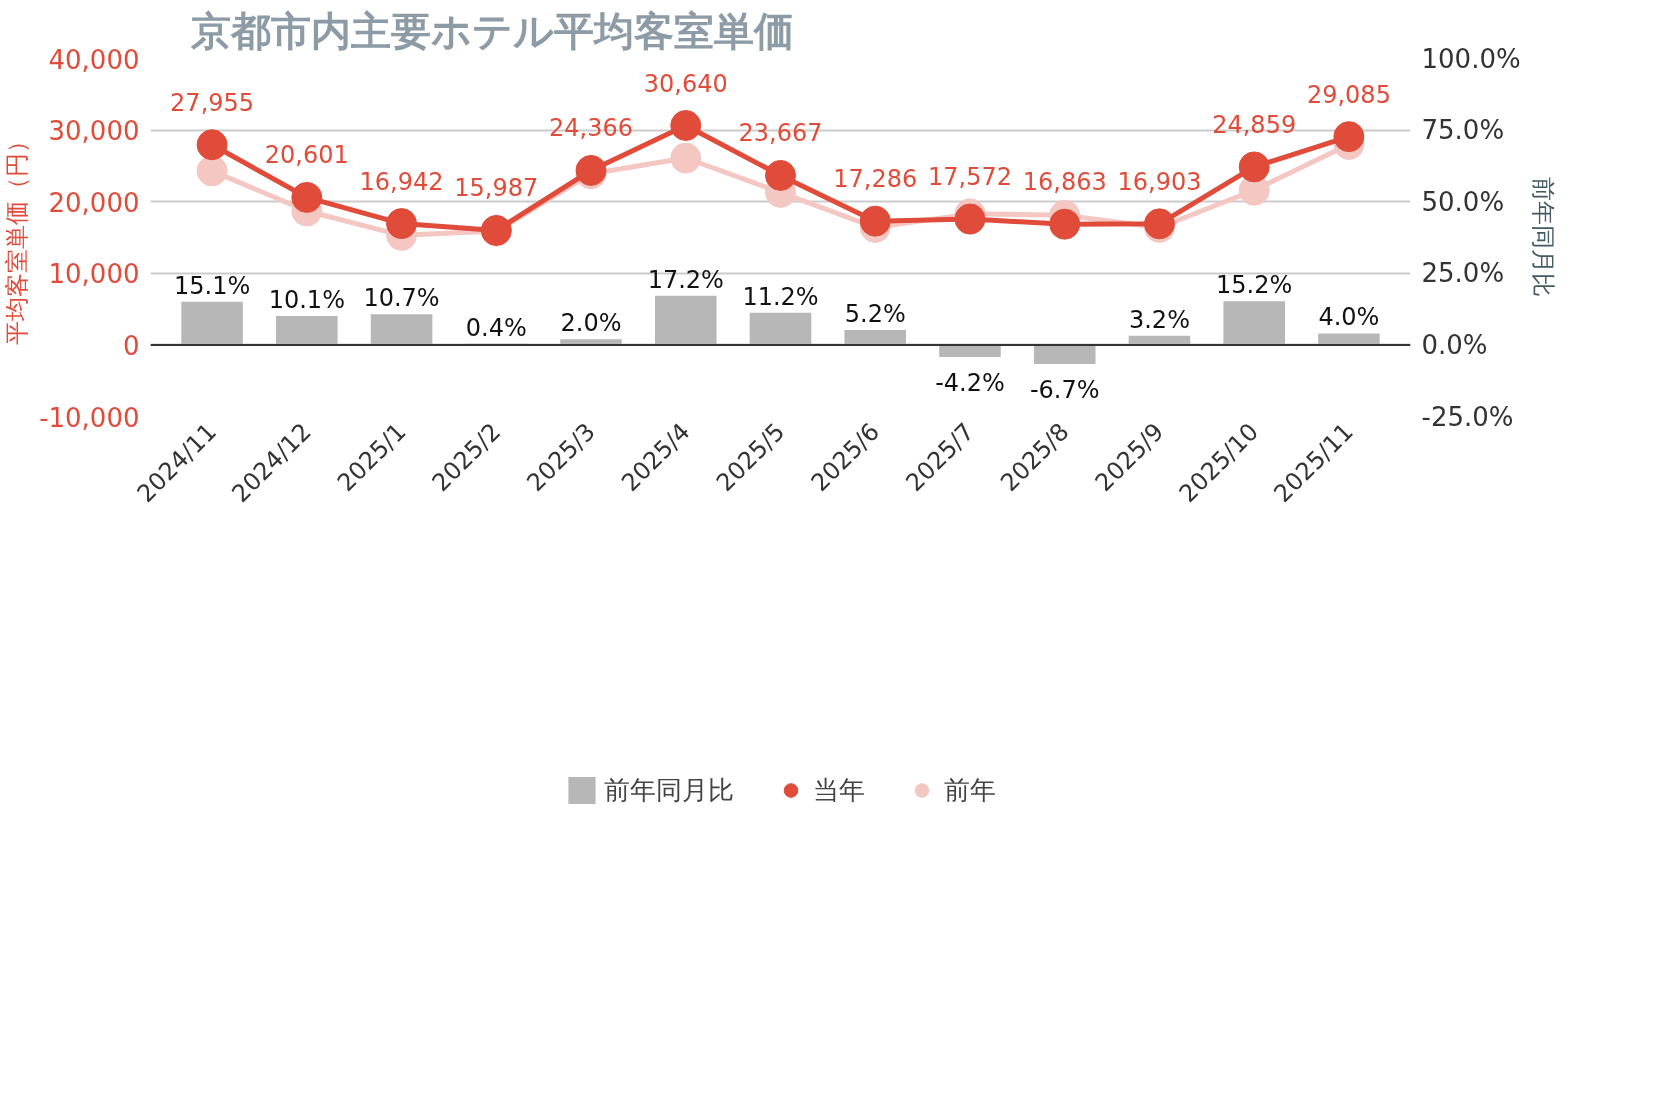 The height and width of the screenshot is (1120, 1680). What do you see at coordinates (969, 177) in the screenshot?
I see `data-label: 17,572` at bounding box center [969, 177].